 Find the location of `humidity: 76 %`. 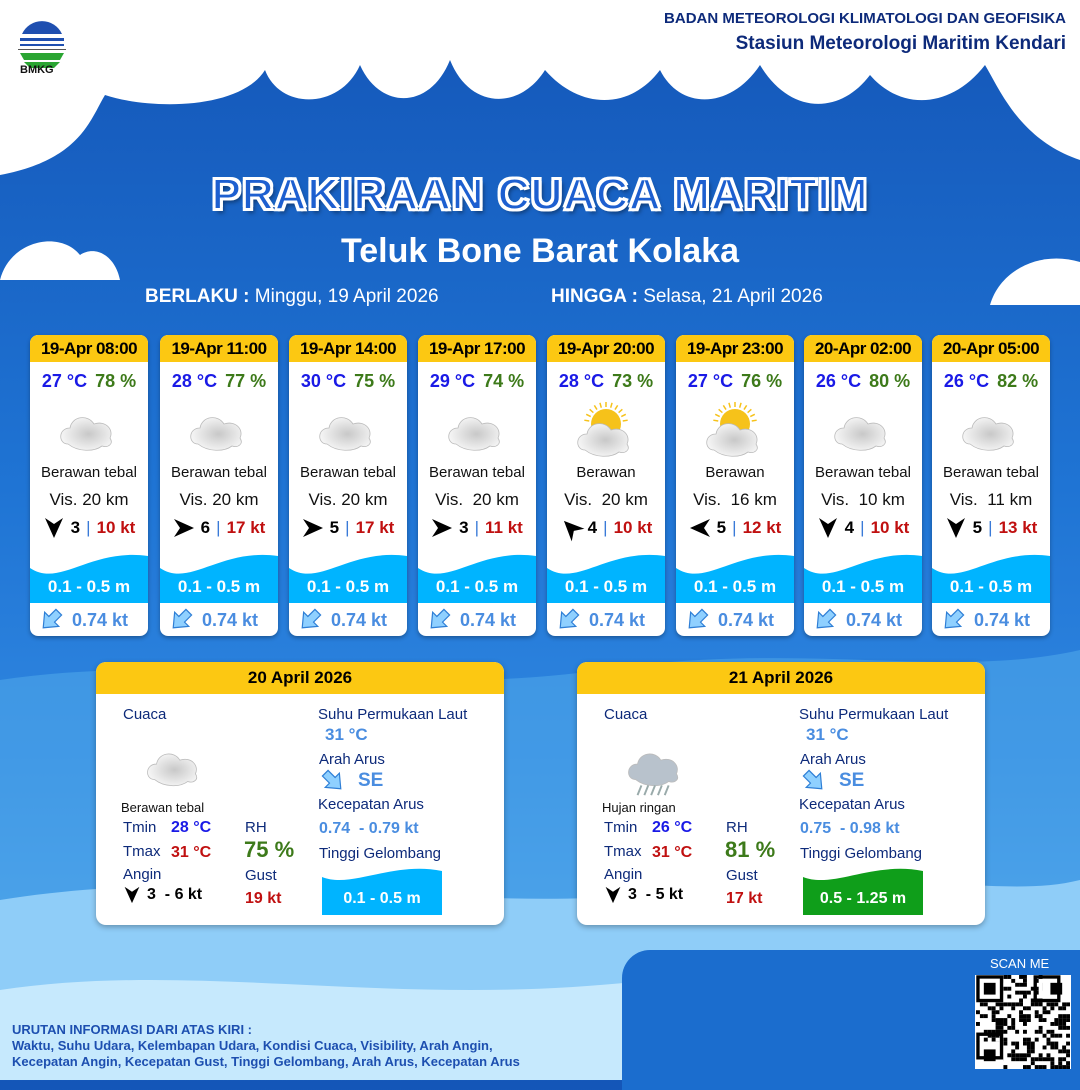

humidity: 76 % is located at coordinates (762, 381).